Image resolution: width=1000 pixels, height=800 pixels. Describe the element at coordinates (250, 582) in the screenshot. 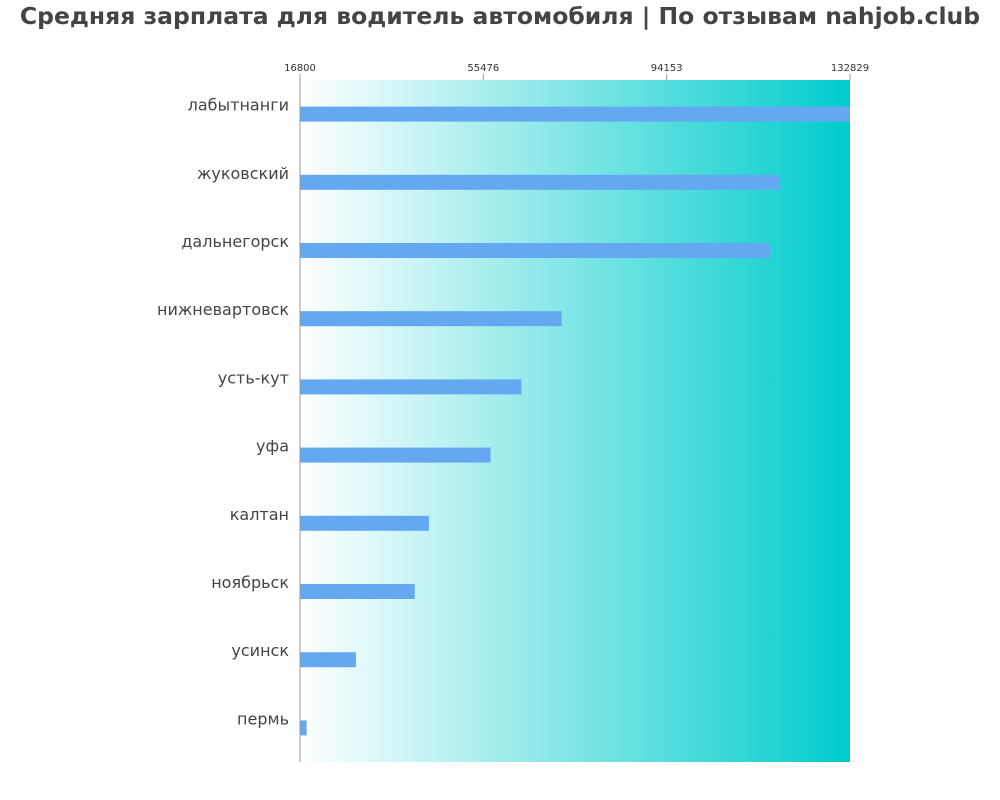

I see `category-label: ноябрьск` at that location.